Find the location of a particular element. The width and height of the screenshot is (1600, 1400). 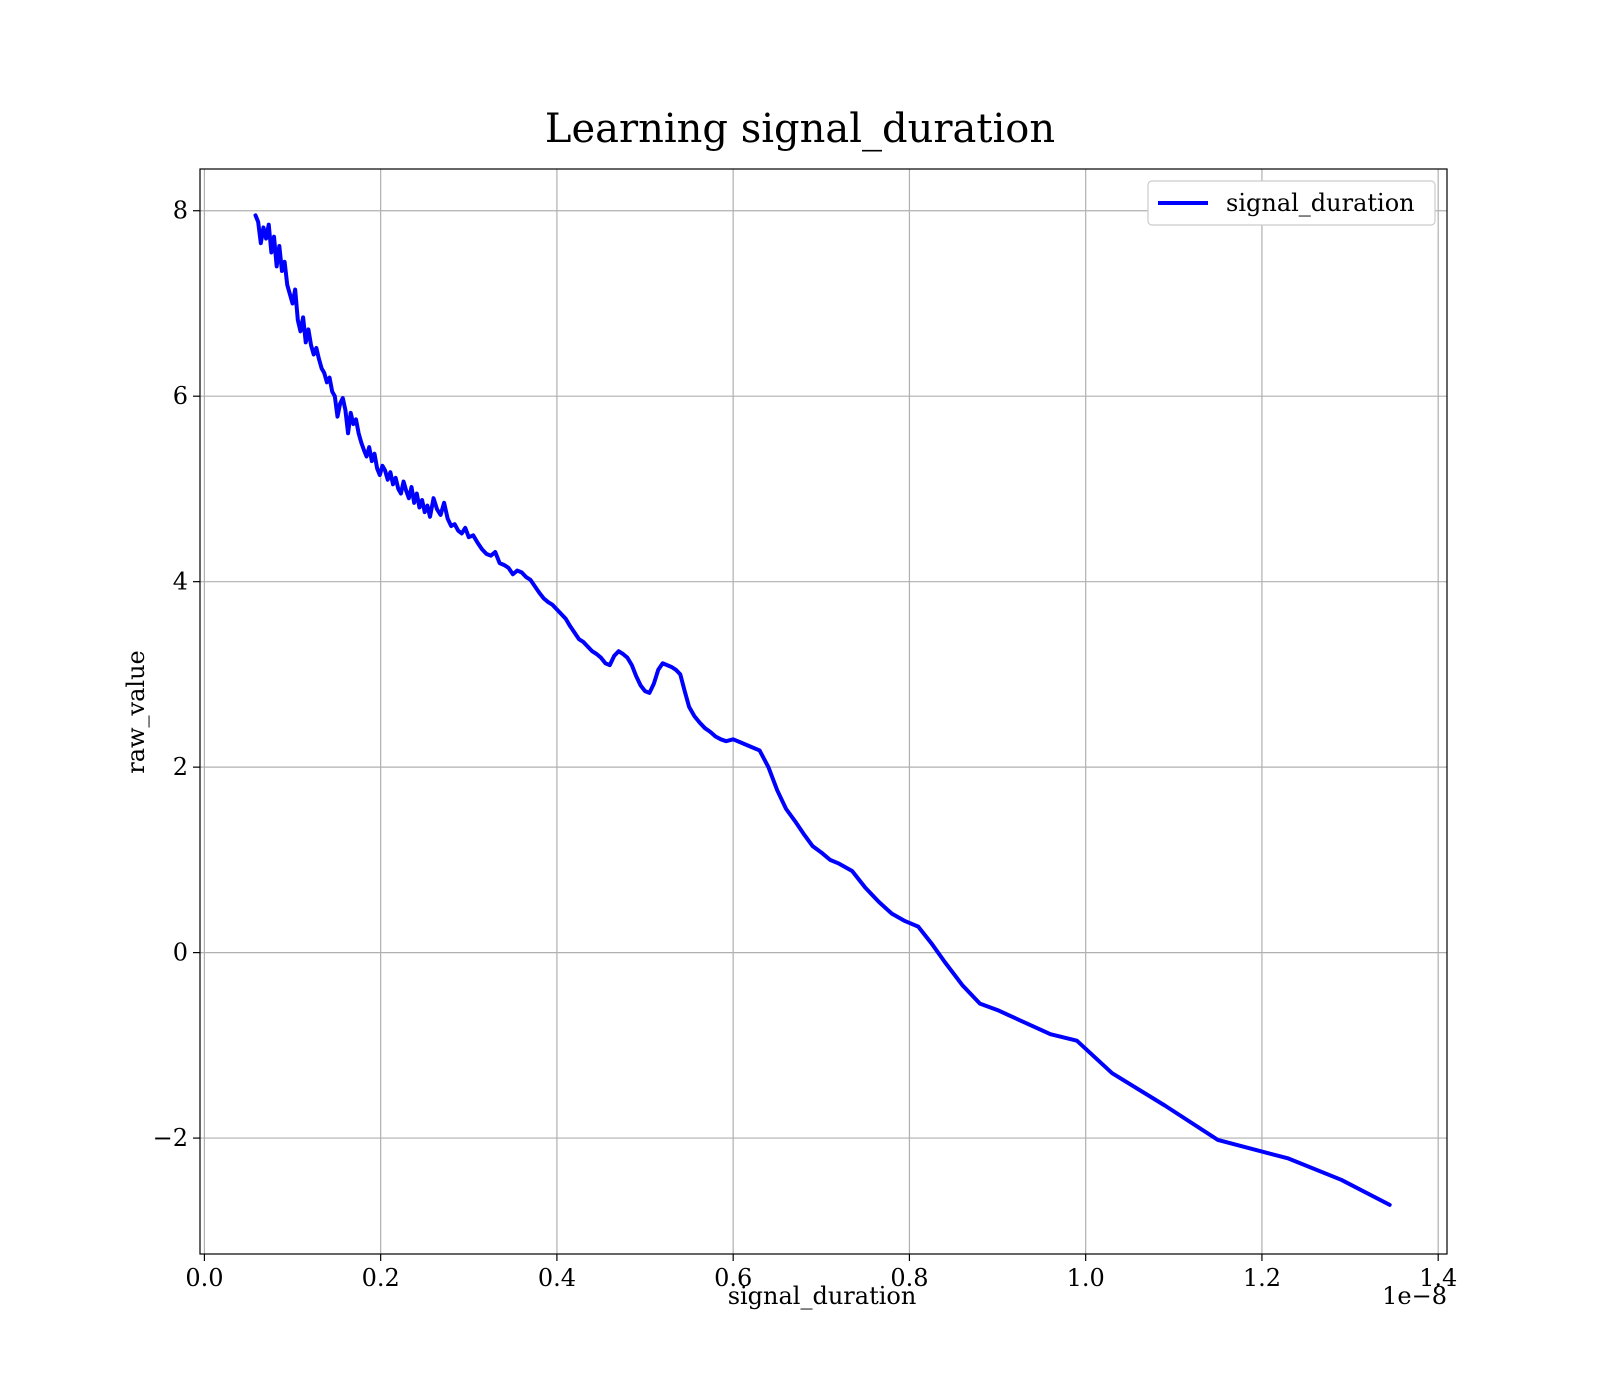

x-axis-label: signal_duration is located at coordinates (822, 1296).